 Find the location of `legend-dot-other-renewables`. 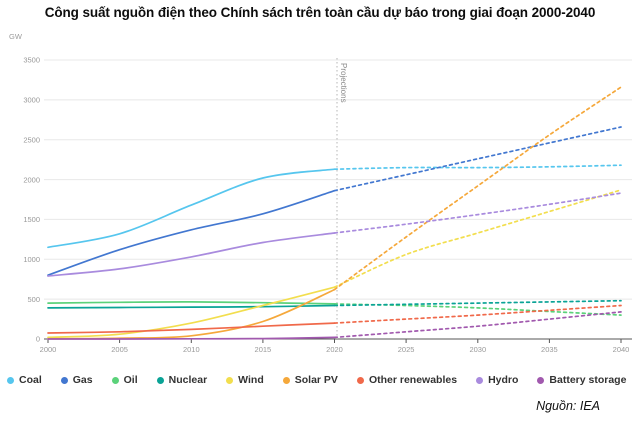

legend-dot-other-renewables is located at coordinates (360, 380).